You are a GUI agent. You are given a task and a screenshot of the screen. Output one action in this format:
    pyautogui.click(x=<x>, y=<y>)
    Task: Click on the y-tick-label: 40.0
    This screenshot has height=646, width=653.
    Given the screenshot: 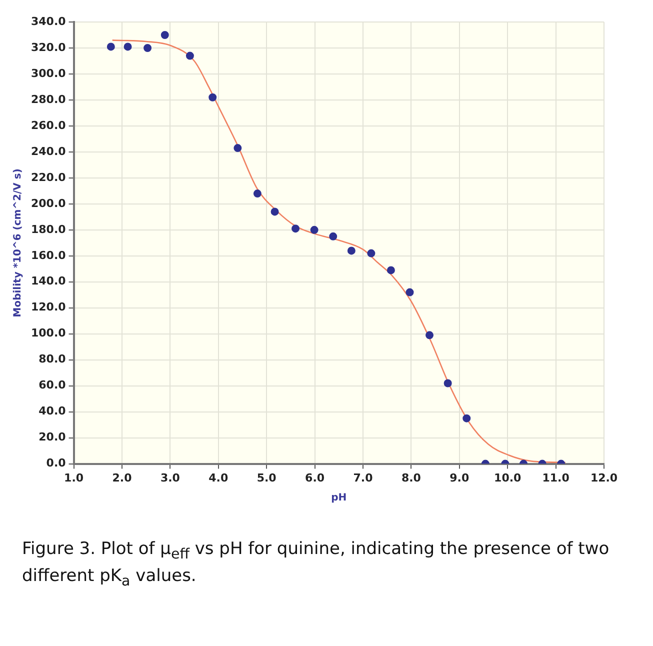 What is the action you would take?
    pyautogui.click(x=52, y=411)
    